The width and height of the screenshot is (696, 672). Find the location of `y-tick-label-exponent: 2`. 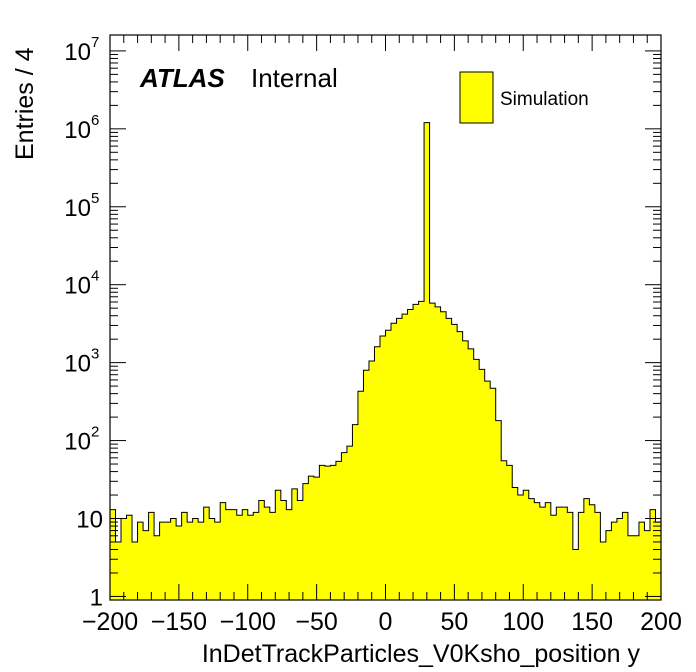

y-tick-label-exponent: 2 is located at coordinates (95, 432).